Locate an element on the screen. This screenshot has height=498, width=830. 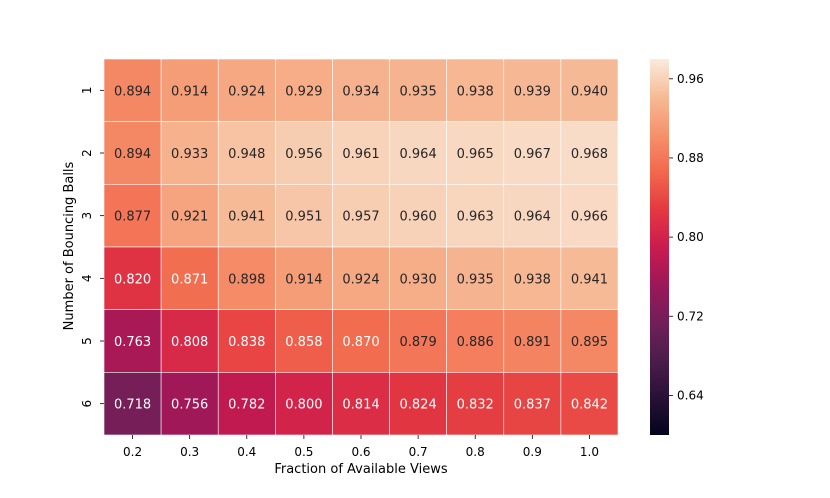
x-tick-label: 0.7 is located at coordinates (418, 452).